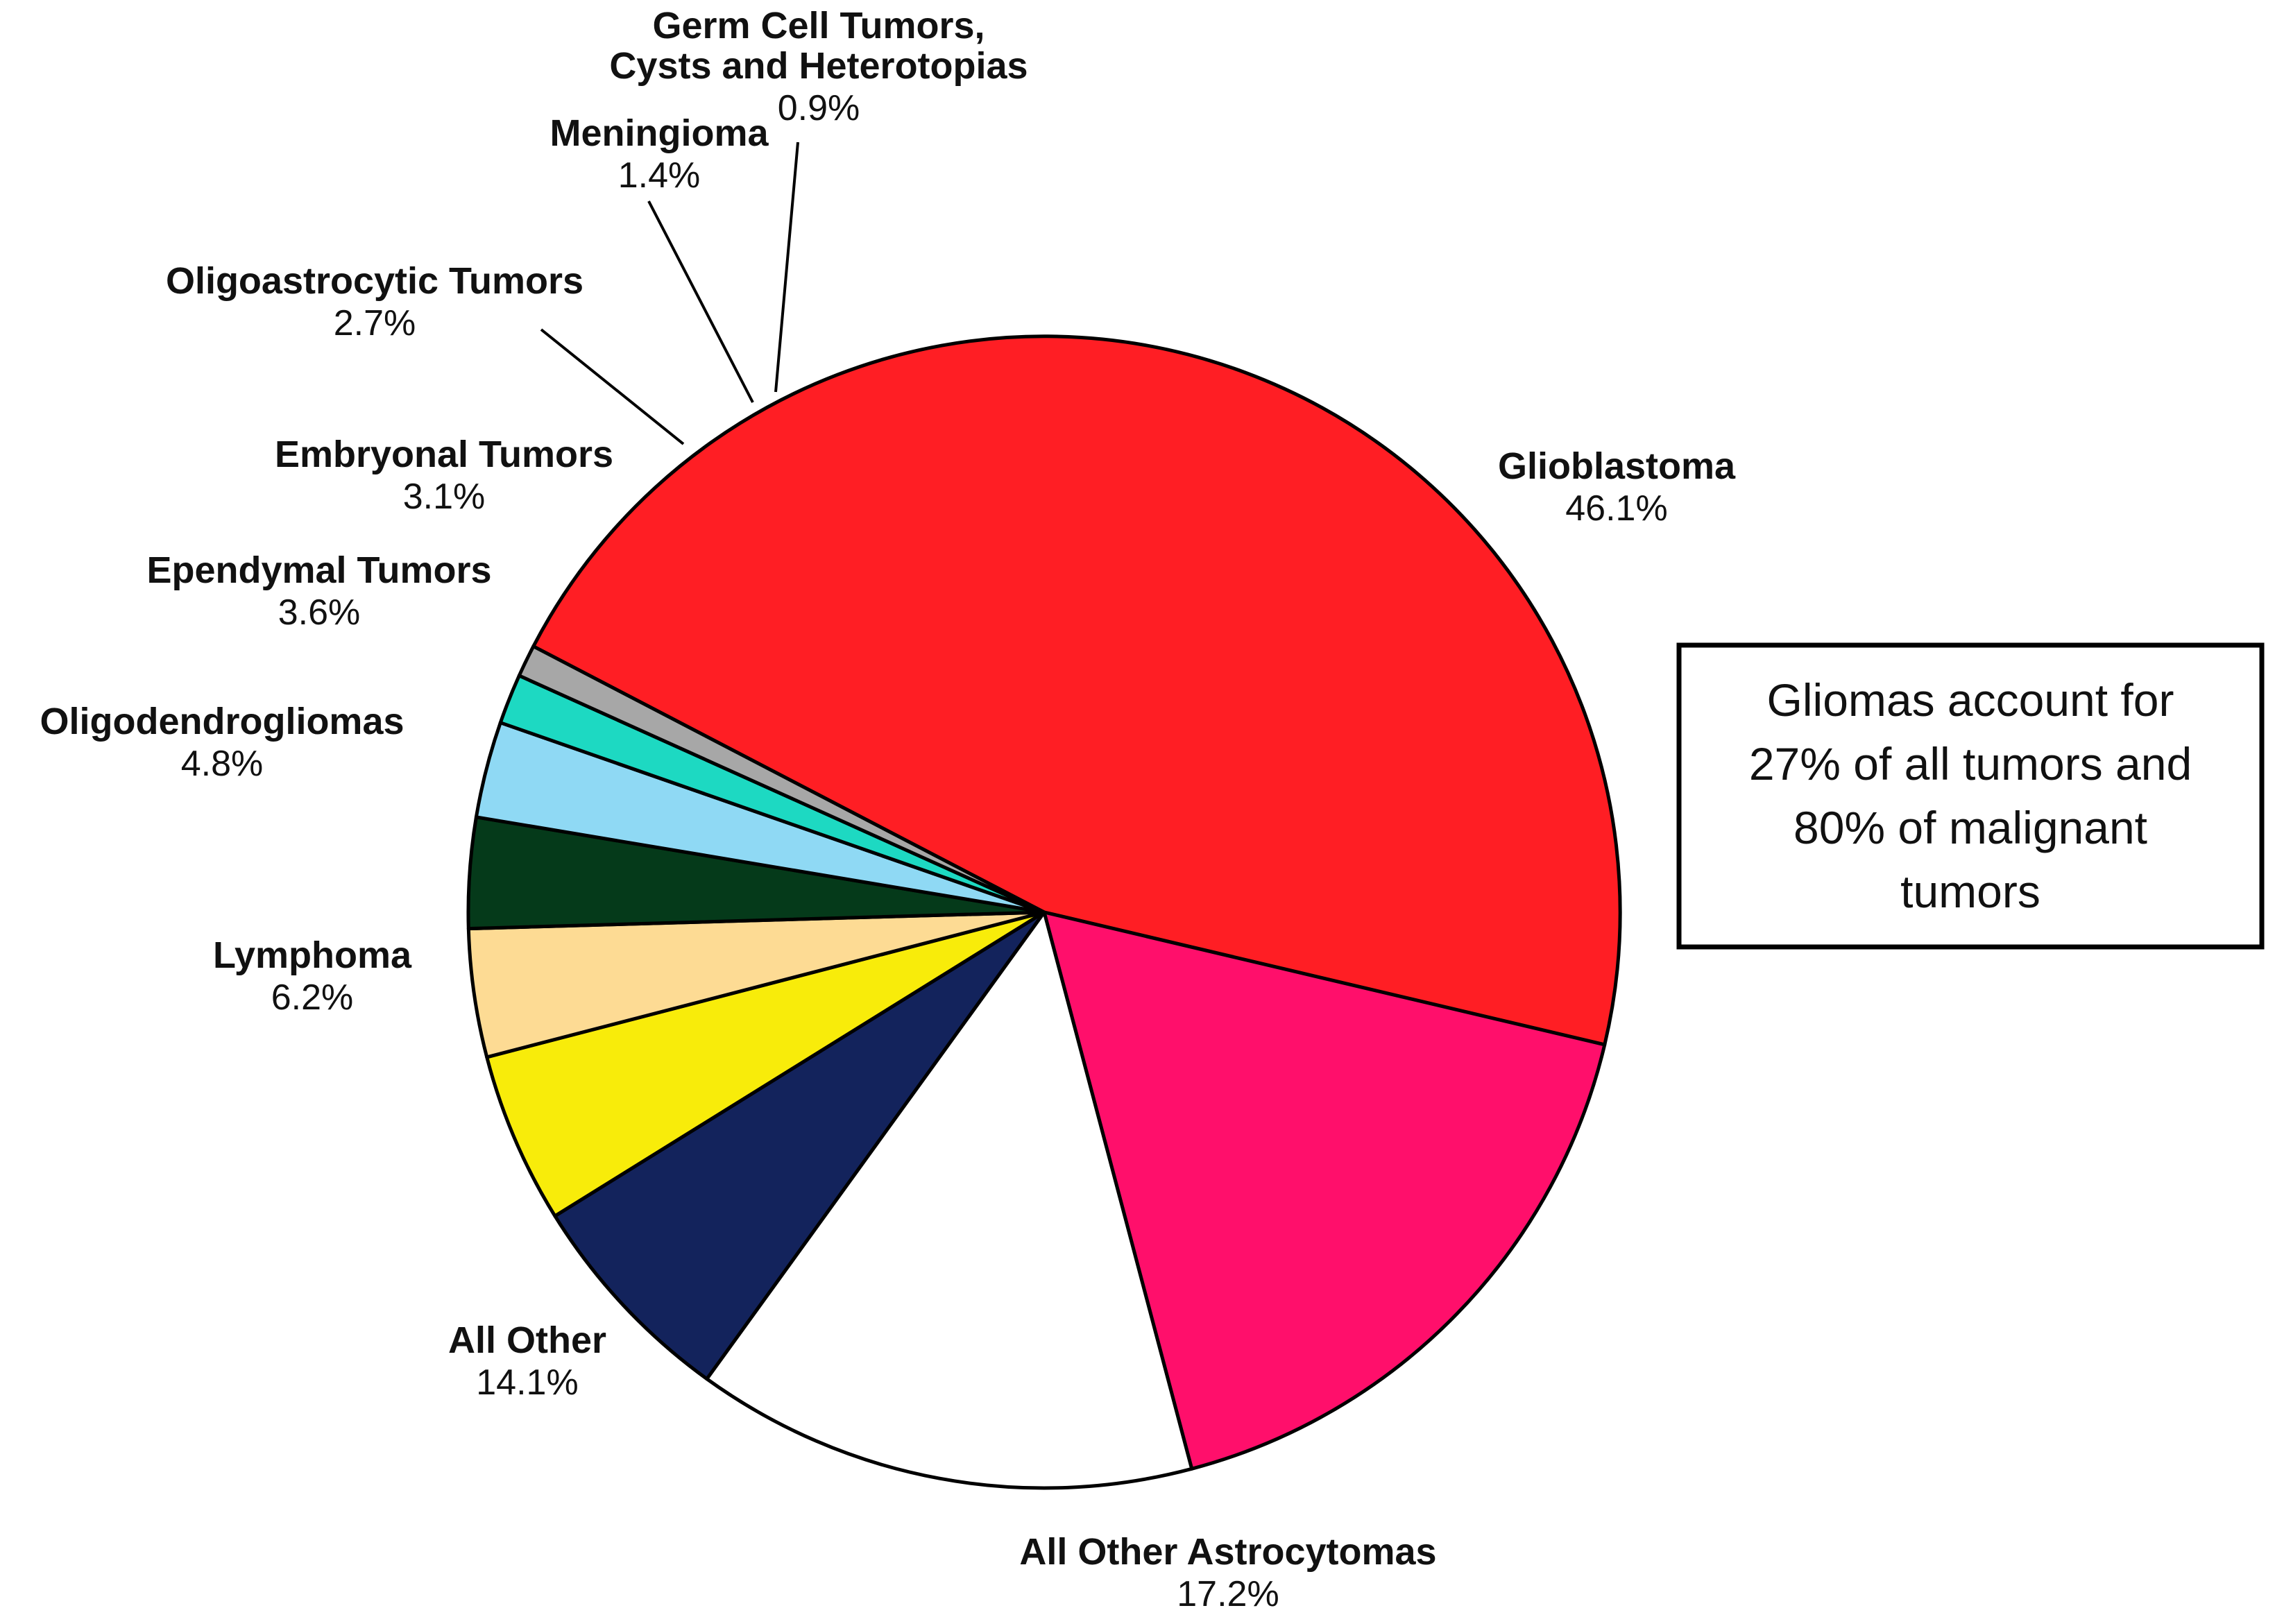 Image resolution: width=2275 pixels, height=1624 pixels. I want to click on note-border, so click(1971, 796).